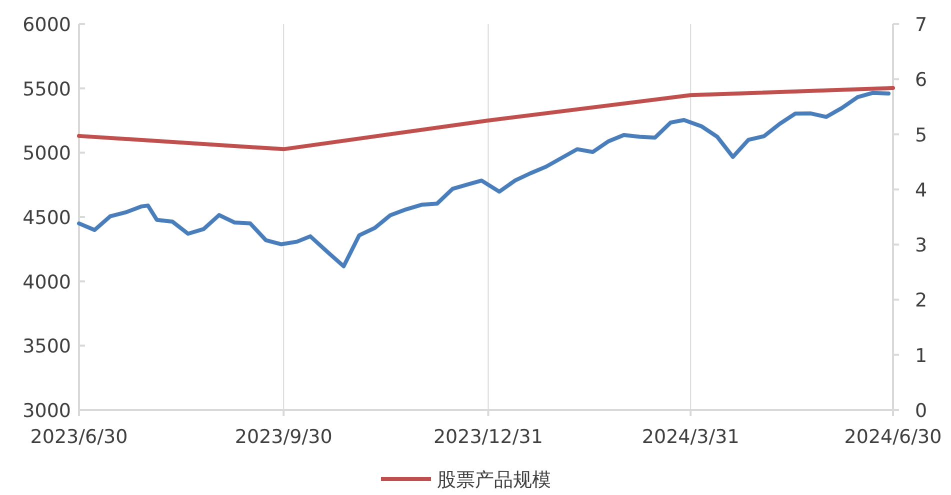 Image resolution: width=951 pixels, height=495 pixels. Describe the element at coordinates (921, 135) in the screenshot. I see `y2-tick-label: 5` at that location.